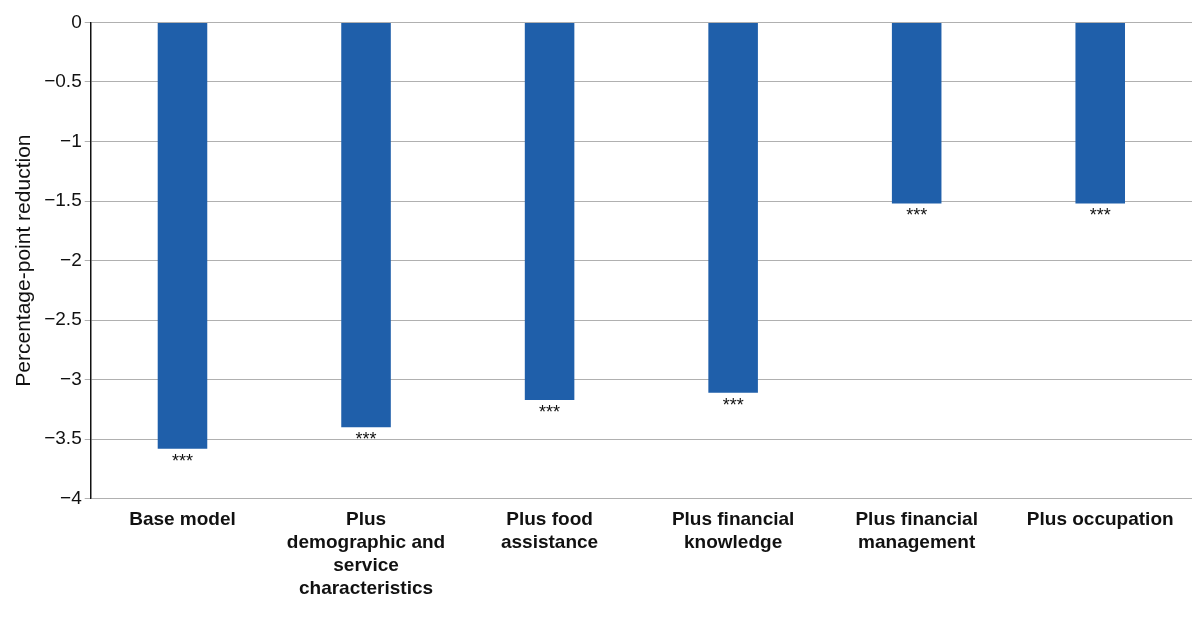 Image resolution: width=1204 pixels, height=618 pixels. Describe the element at coordinates (76, 21) in the screenshot. I see `y-tick-label: 0` at that location.